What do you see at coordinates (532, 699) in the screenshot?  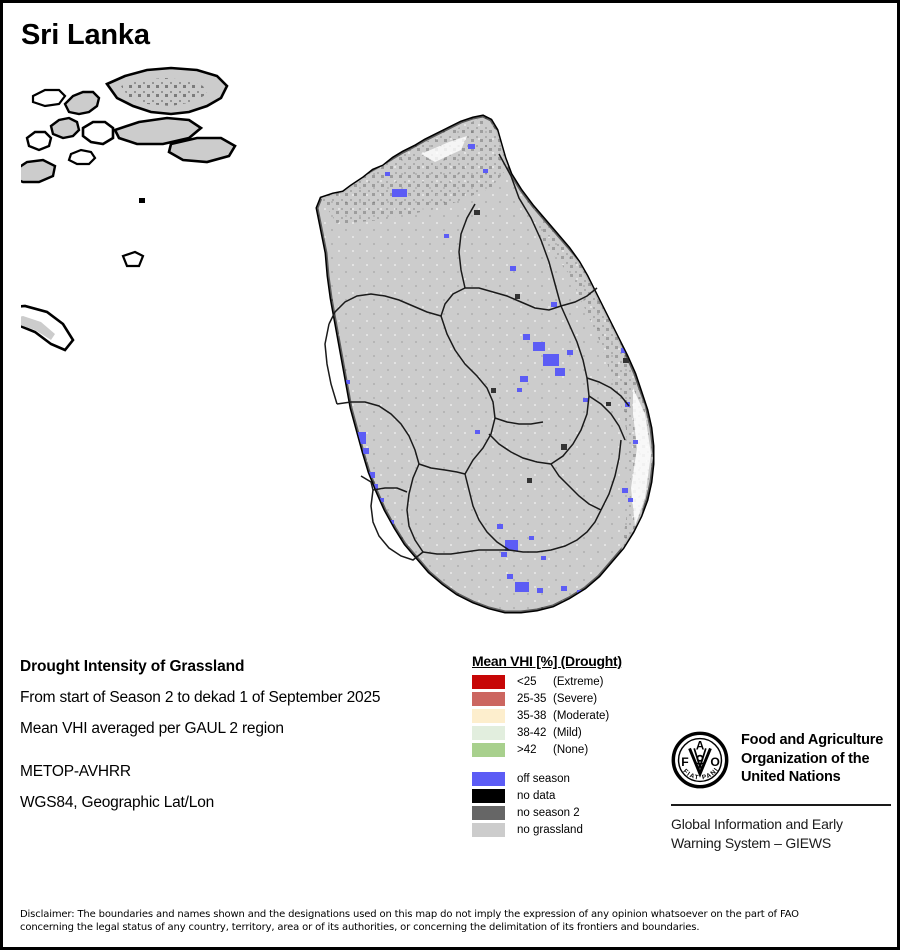 I see `legend-range-severe: 25-35` at bounding box center [532, 699].